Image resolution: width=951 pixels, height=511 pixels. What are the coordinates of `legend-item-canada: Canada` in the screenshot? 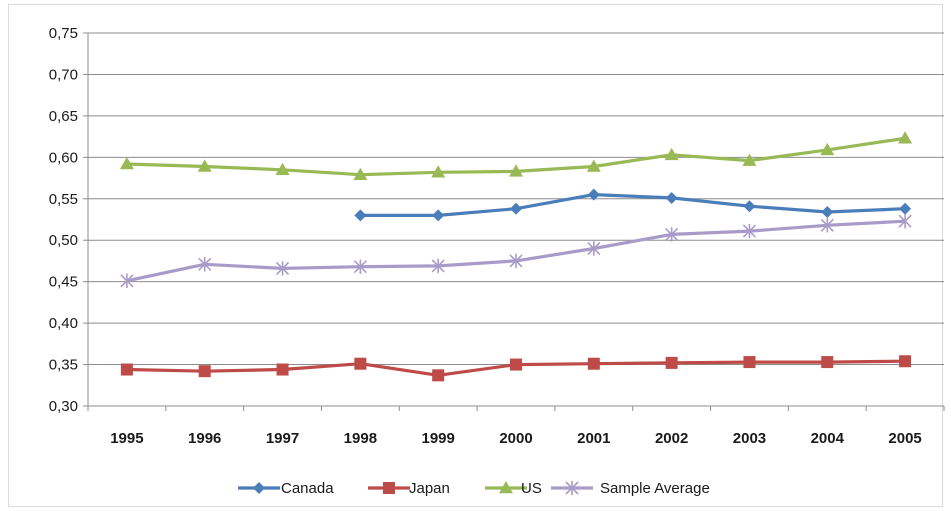 It's located at (286, 488).